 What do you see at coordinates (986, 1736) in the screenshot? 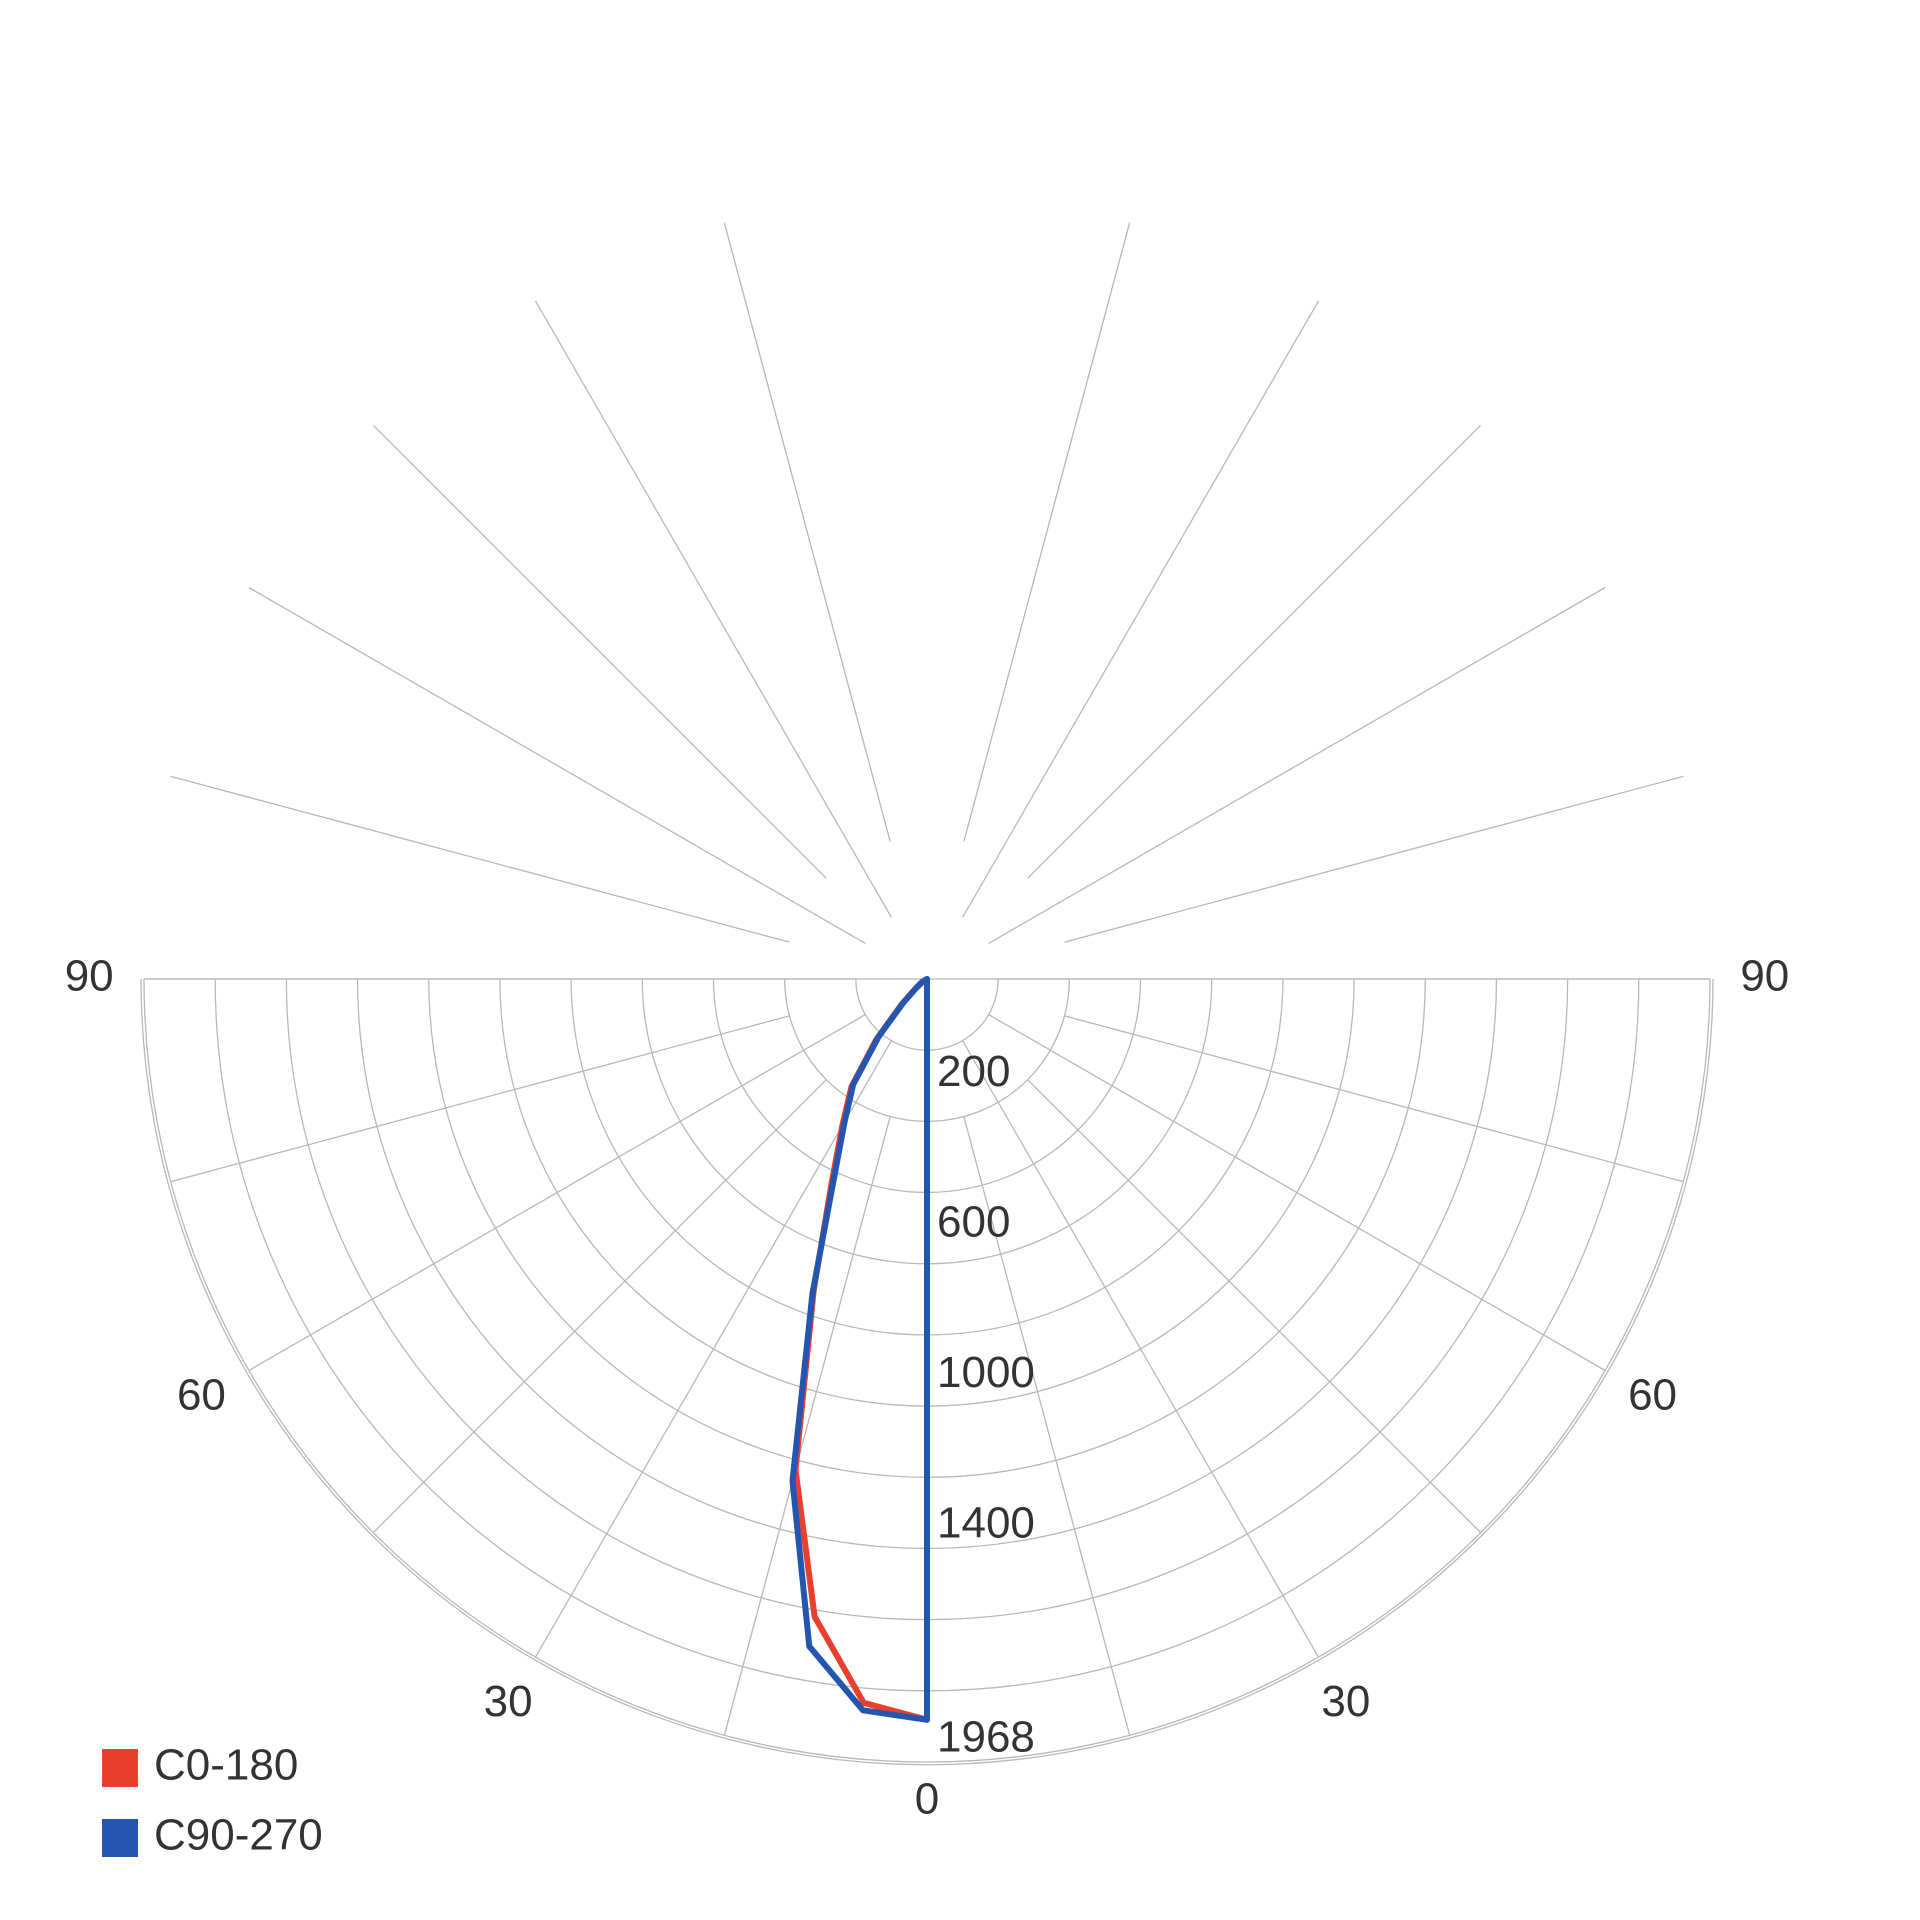
I see `r-tick-label: 1968` at bounding box center [986, 1736].